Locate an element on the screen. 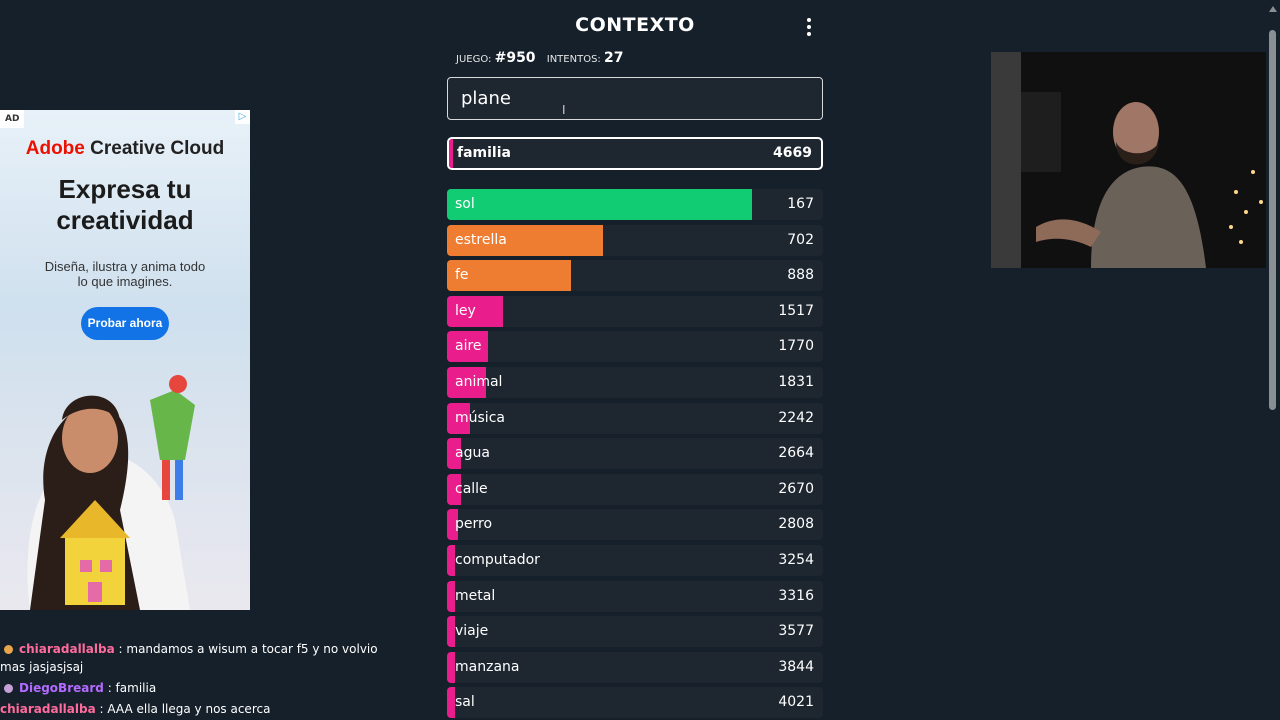  guess-score: 3254 is located at coordinates (796, 560).